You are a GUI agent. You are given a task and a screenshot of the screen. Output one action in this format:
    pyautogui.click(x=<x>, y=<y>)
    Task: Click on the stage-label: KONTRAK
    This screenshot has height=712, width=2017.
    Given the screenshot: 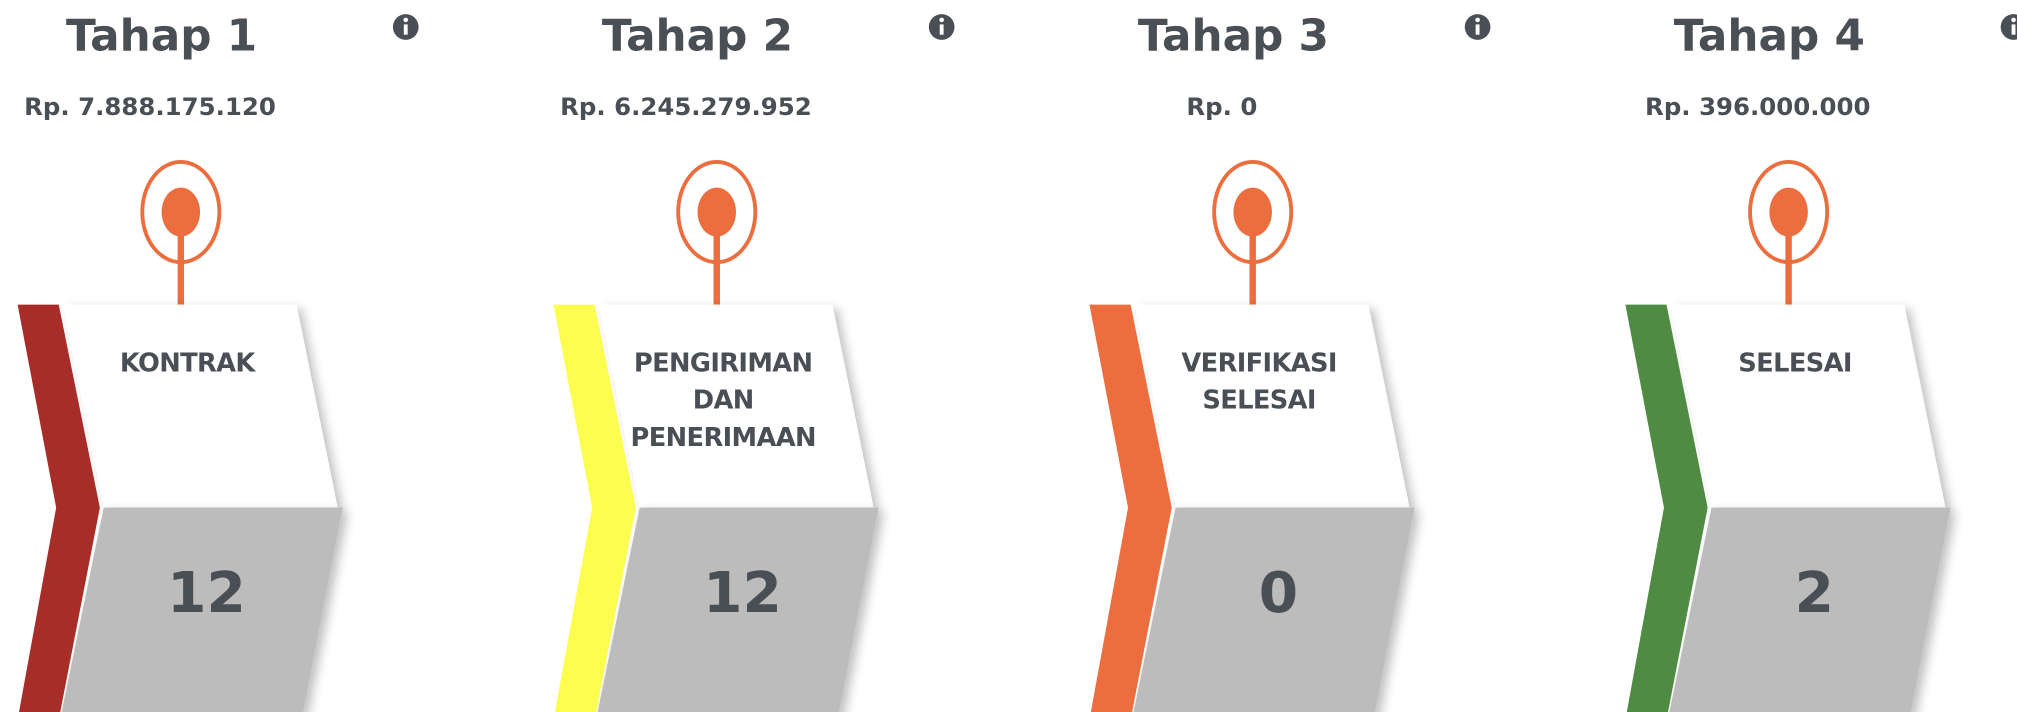 What is the action you would take?
    pyautogui.click(x=187, y=362)
    